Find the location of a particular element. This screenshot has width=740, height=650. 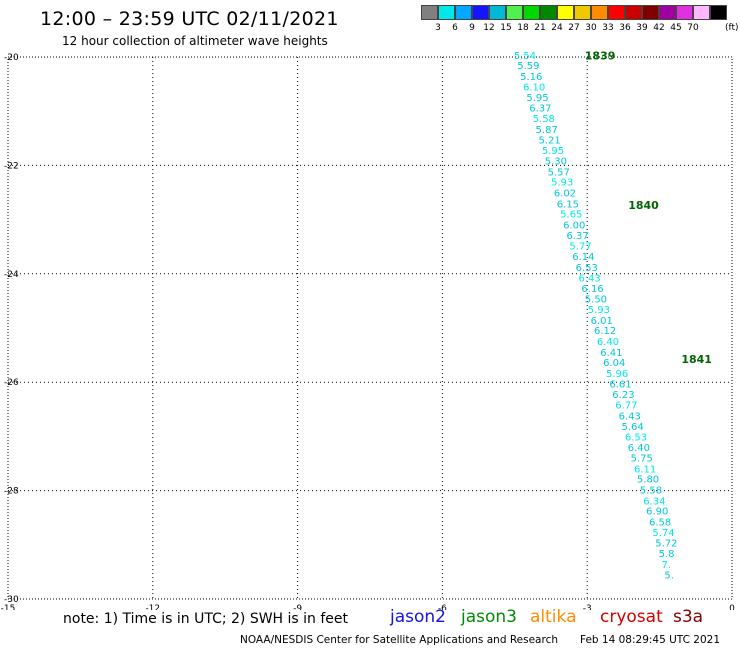

color-scale-label: 21 is located at coordinates (540, 28).